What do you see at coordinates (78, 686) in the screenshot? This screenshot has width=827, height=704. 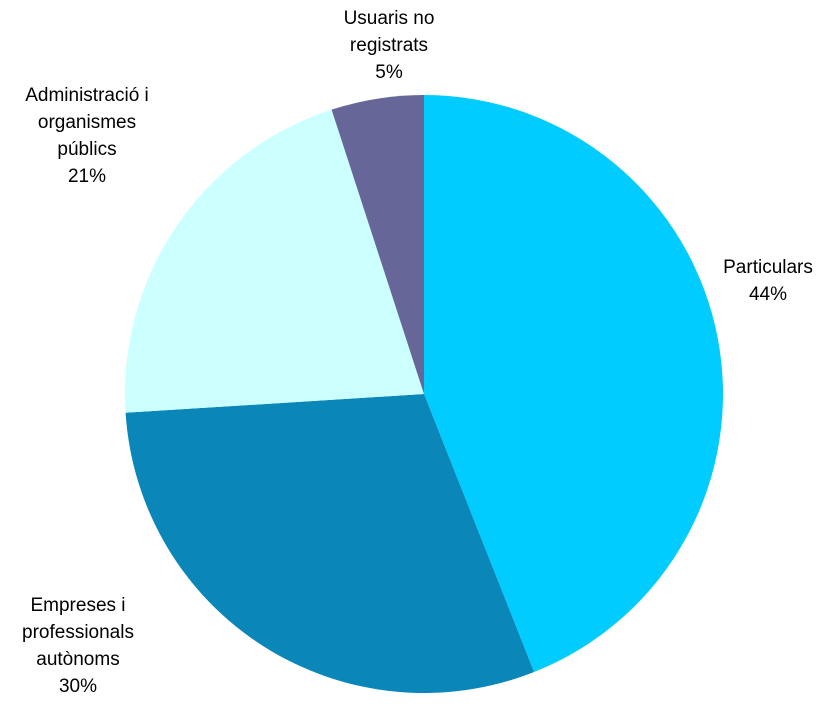 I see `slice-percent-1: 30%` at bounding box center [78, 686].